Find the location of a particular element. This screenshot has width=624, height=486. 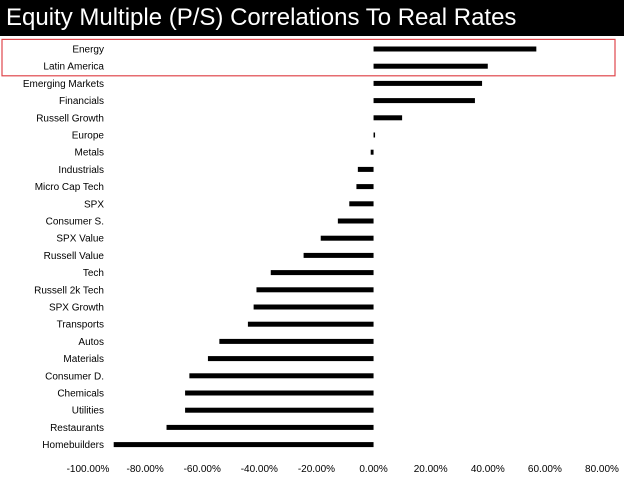

bar-russell-2k-tech is located at coordinates (315, 290).